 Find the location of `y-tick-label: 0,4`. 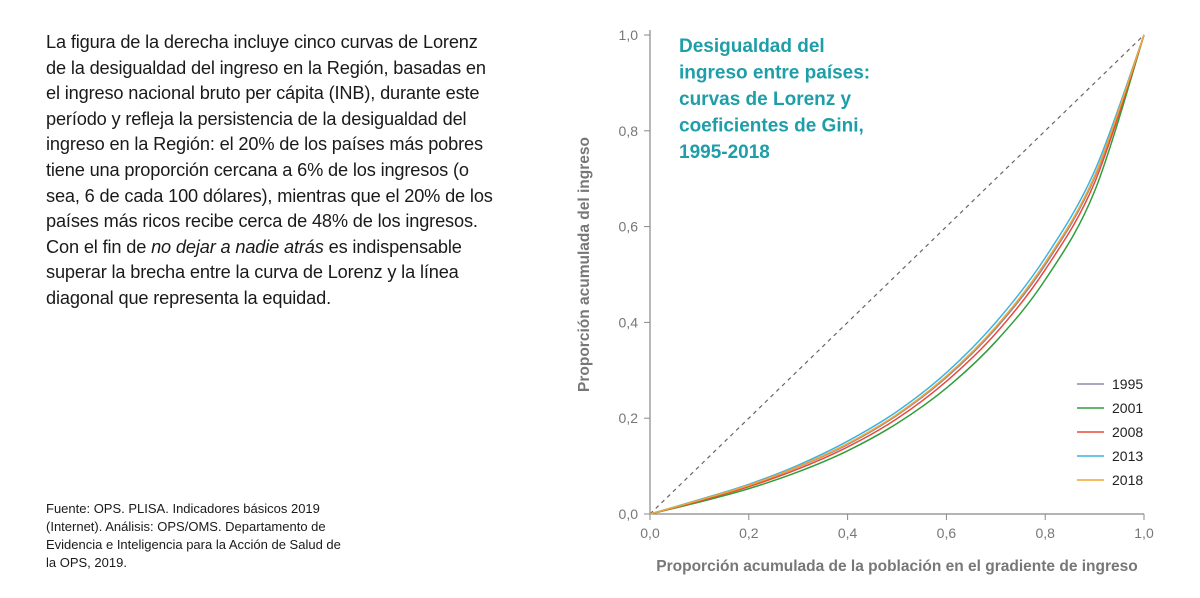

y-tick-label: 0,4 is located at coordinates (629, 322).